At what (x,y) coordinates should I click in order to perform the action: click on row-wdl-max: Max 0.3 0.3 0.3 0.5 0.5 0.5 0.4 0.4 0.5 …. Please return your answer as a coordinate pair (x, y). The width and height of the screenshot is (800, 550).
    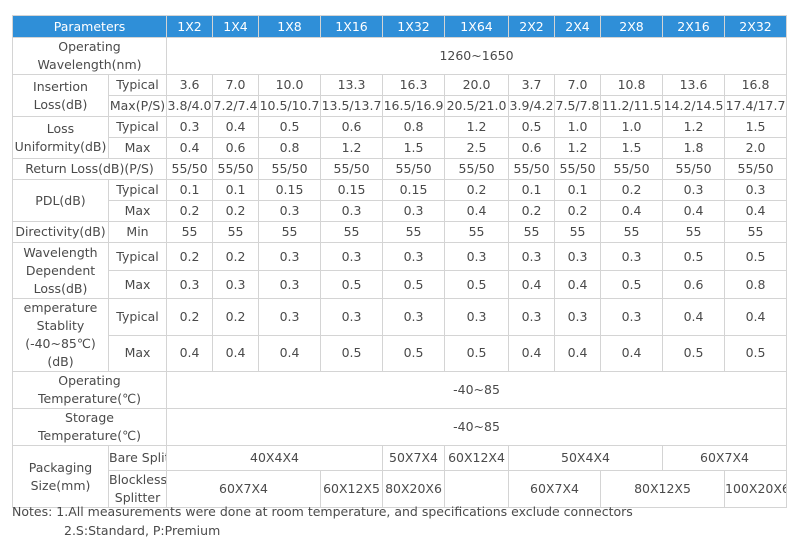
    Looking at the image, I should click on (400, 284).